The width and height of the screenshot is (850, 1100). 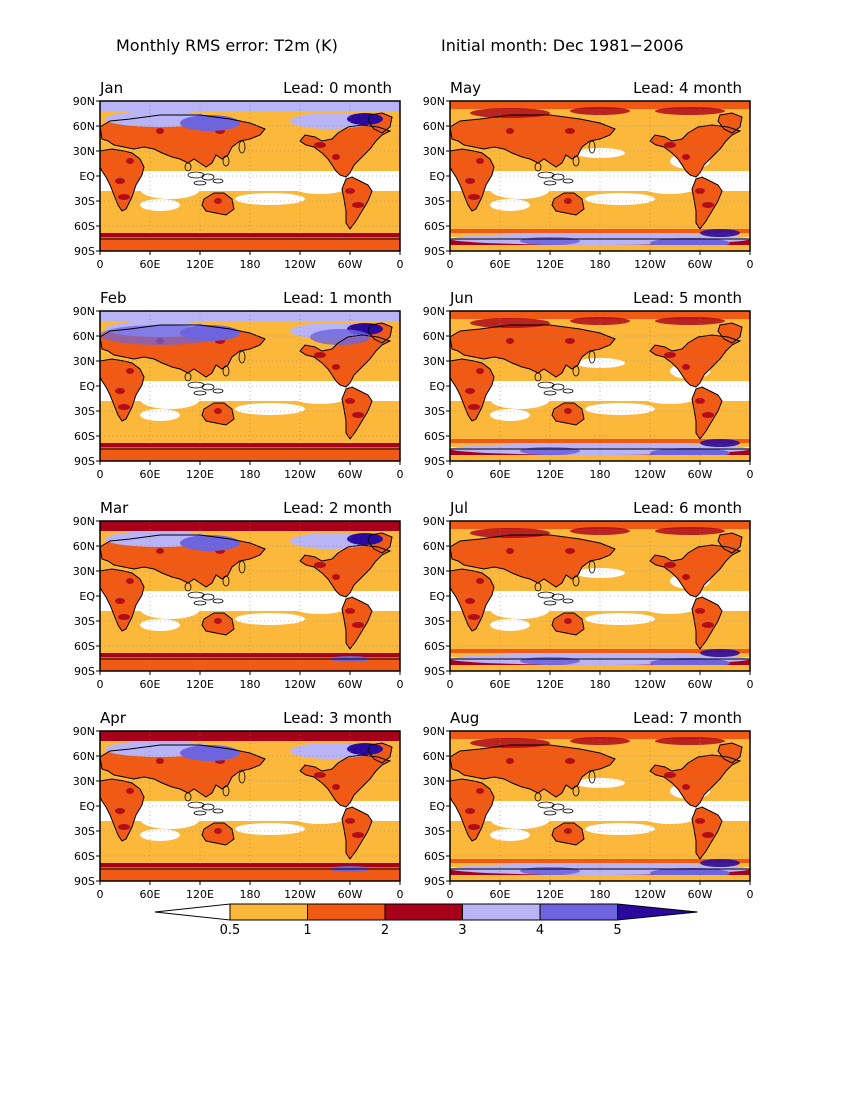 I want to click on panel-month-label: Feb, so click(x=113, y=298).